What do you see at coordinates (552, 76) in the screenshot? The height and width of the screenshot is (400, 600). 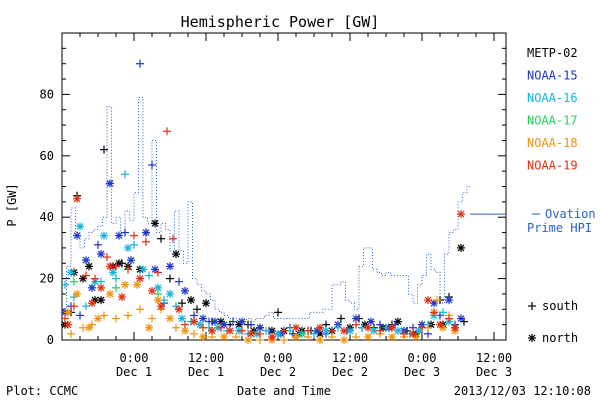 I see `legend-item: NOAA-15` at bounding box center [552, 76].